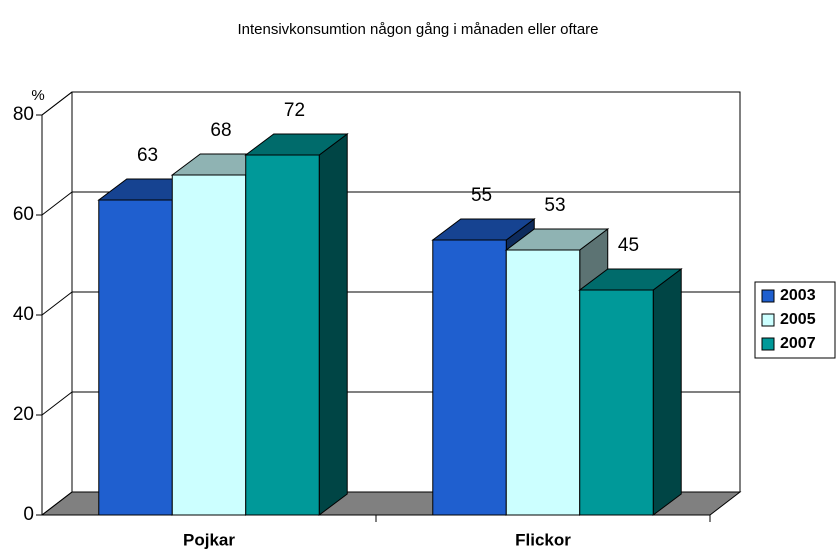  What do you see at coordinates (28, 514) in the screenshot?
I see `y-tick-label: 0` at bounding box center [28, 514].